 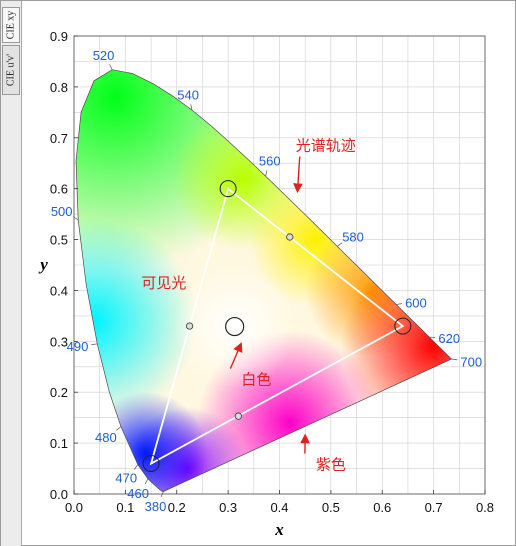 I want to click on wavelength-label: 560, so click(x=270, y=161).